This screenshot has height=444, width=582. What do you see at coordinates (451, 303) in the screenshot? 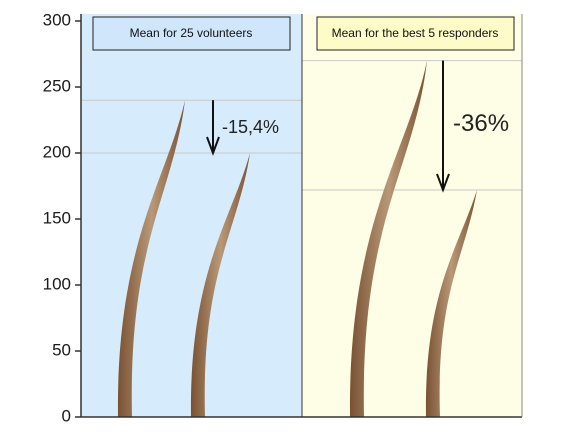
I see `hair-bar-after-right` at bounding box center [451, 303].